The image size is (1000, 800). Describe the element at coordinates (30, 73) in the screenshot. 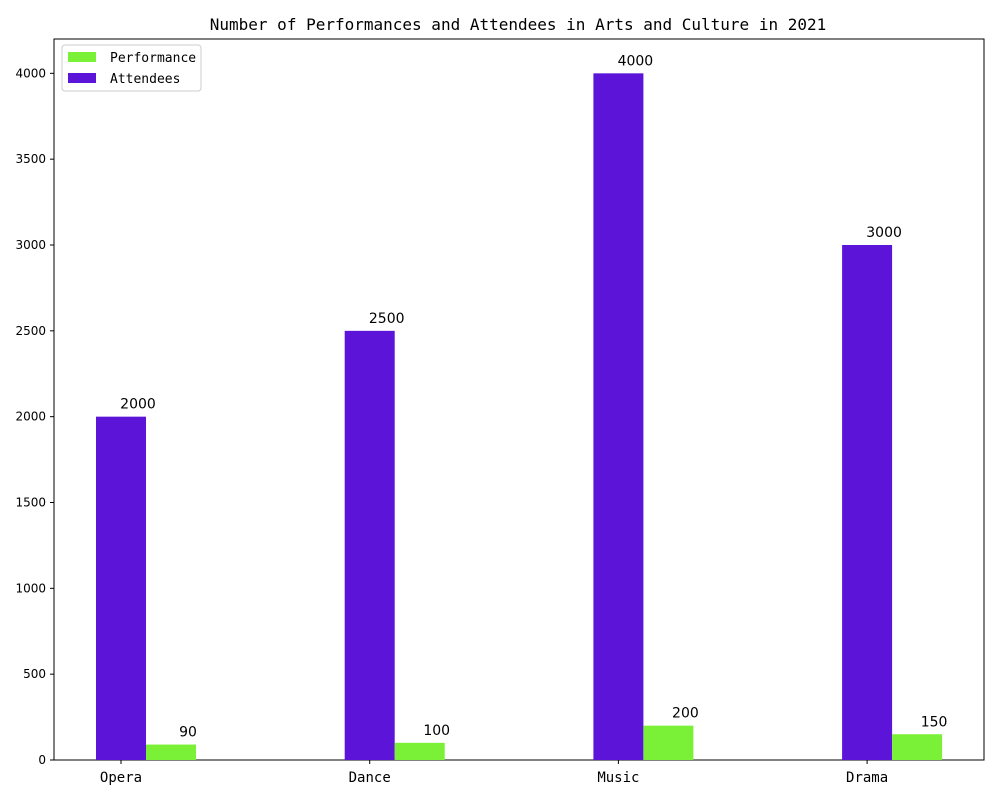

I see `y-tick-label: 4000` at that location.